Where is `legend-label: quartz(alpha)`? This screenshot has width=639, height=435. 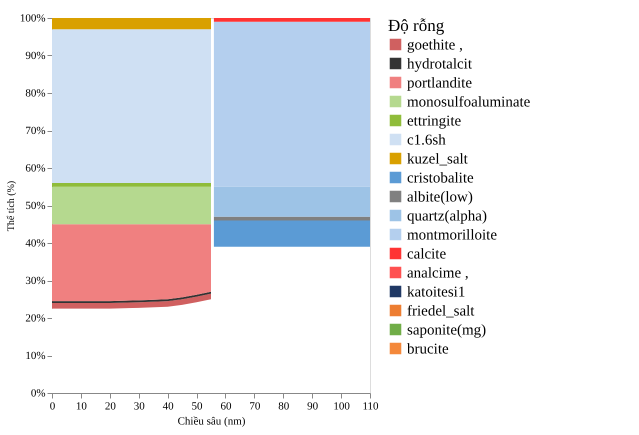 legend-label: quartz(alpha) is located at coordinates (447, 216).